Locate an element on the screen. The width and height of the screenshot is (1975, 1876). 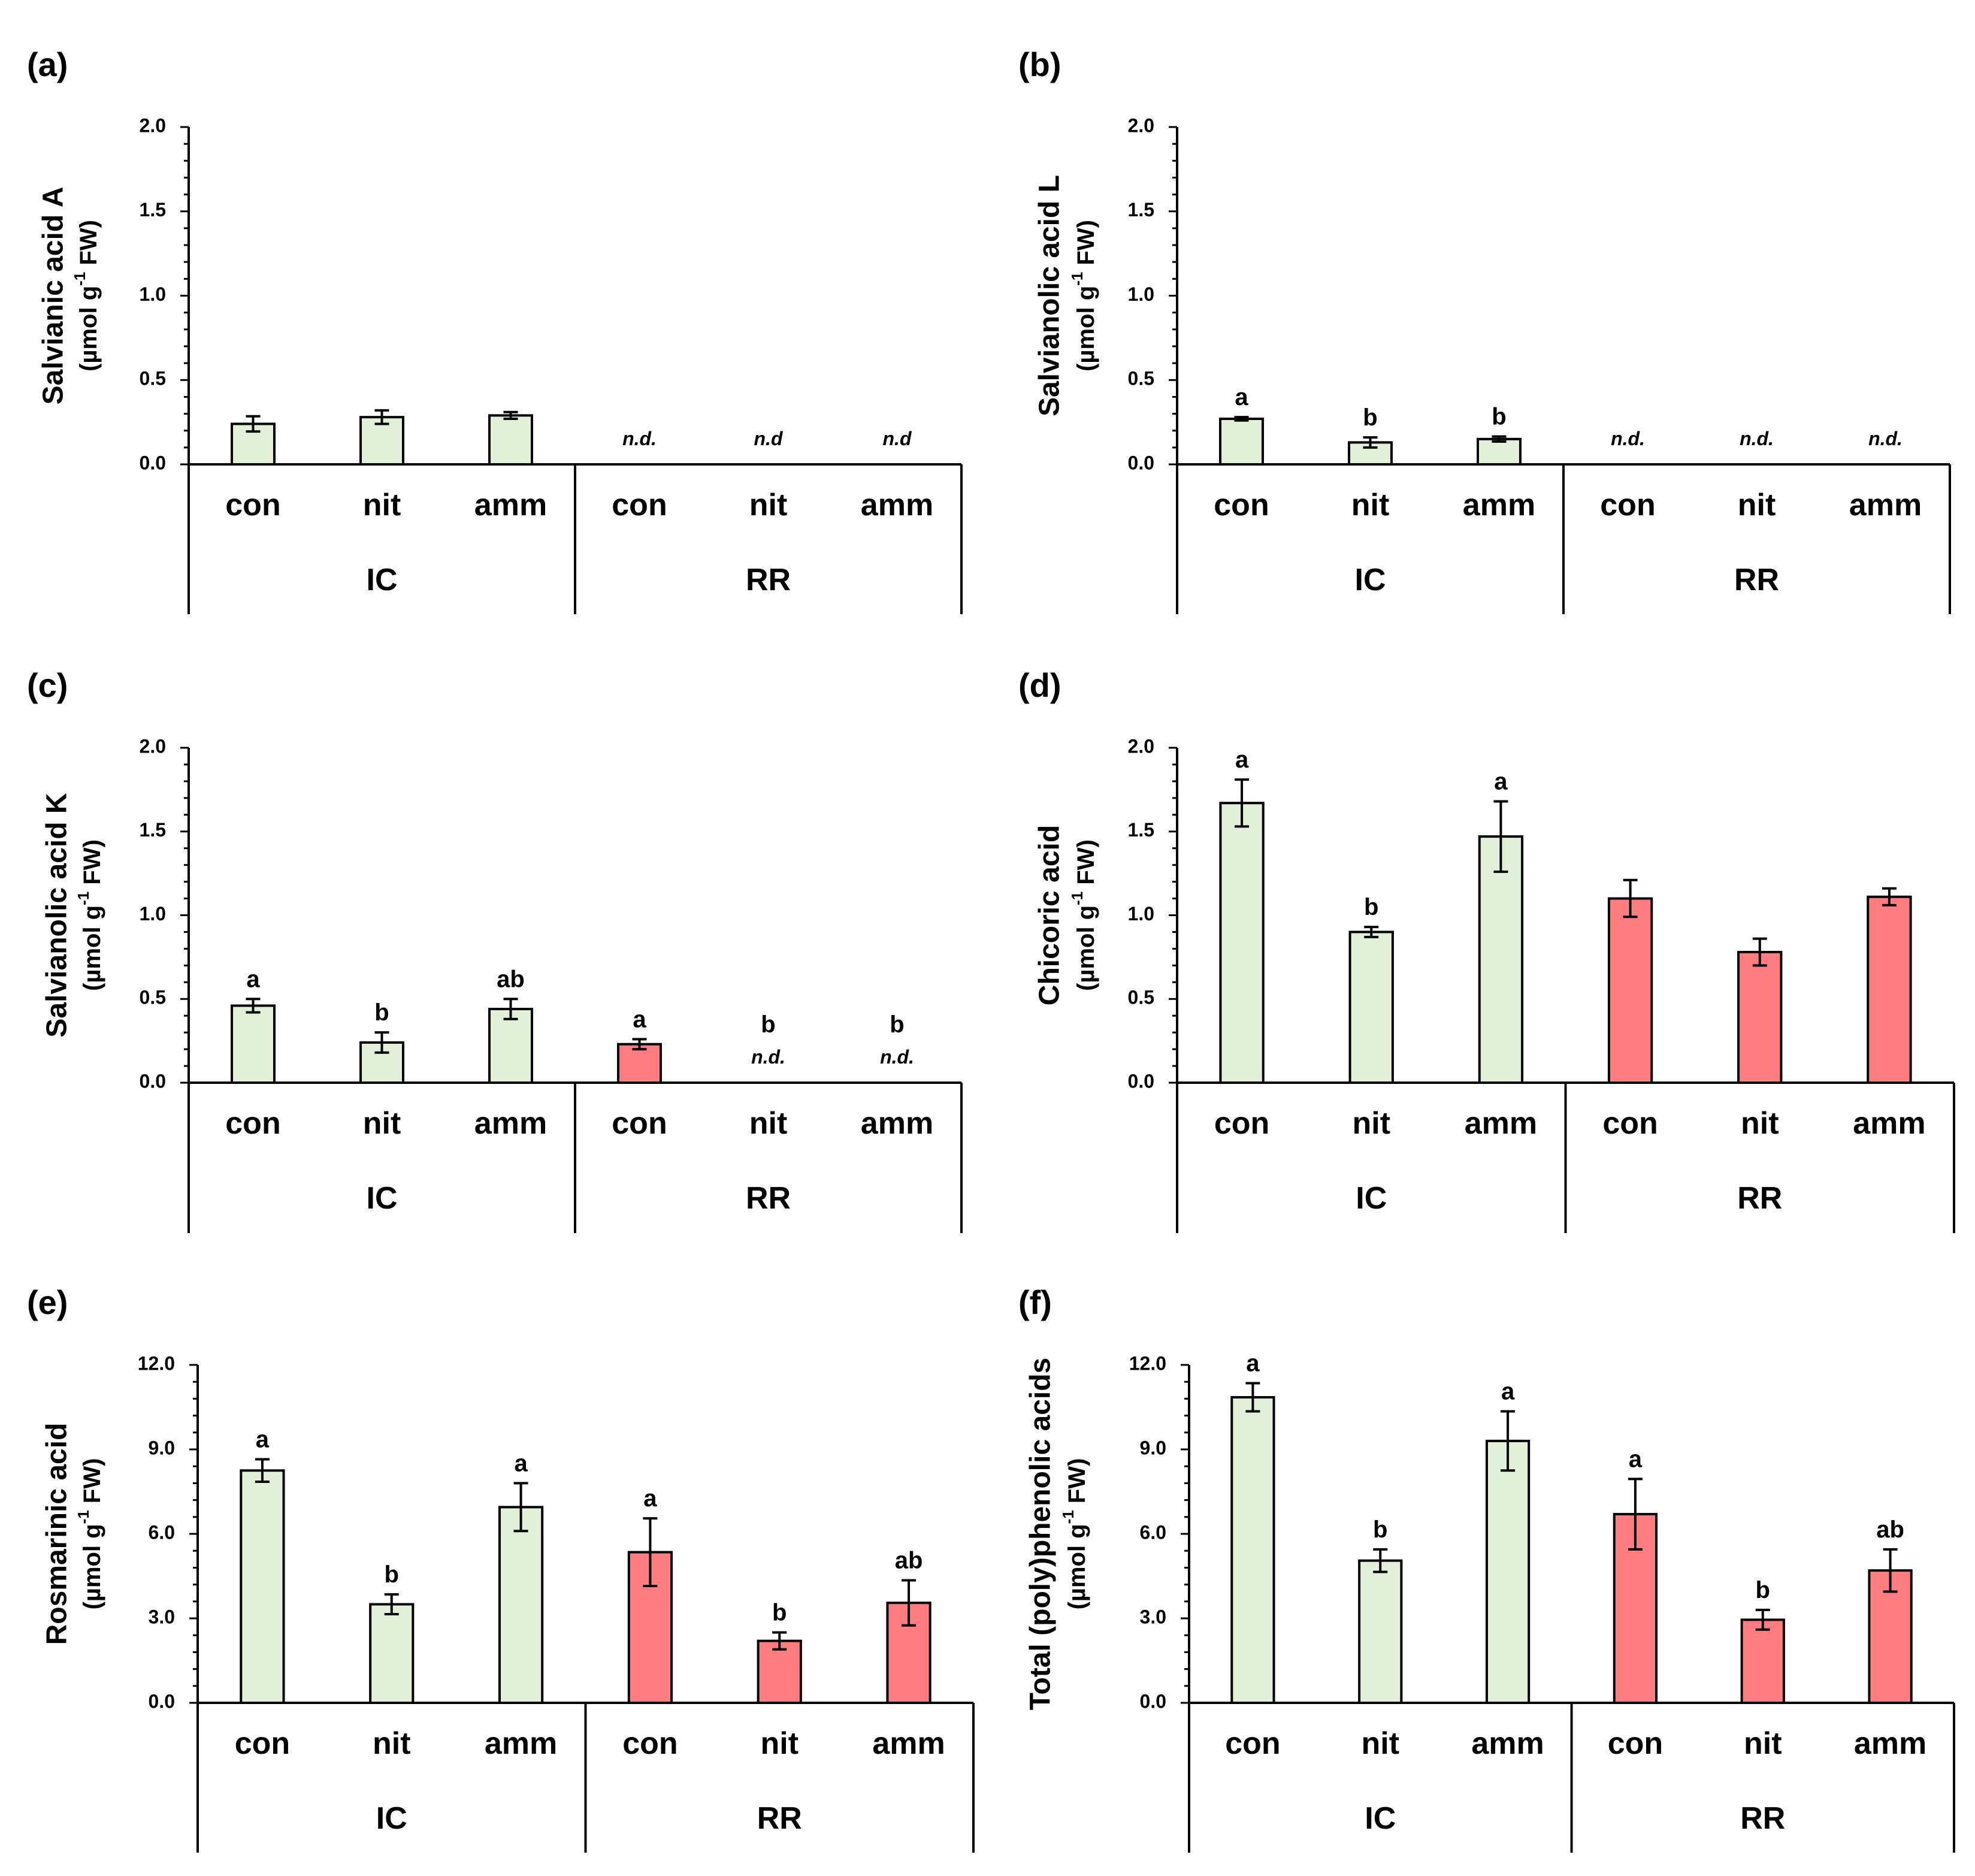
panel-label: (e) is located at coordinates (47, 1302).